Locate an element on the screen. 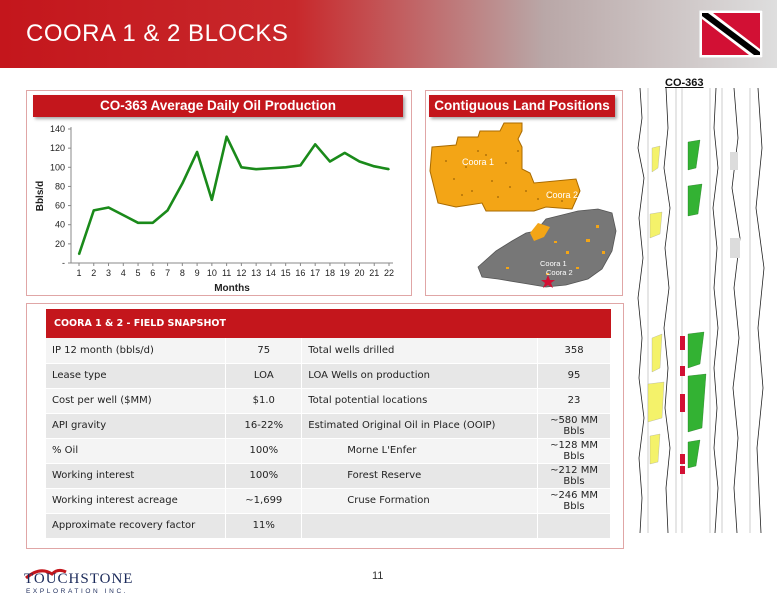 This screenshot has width=777, height=600. row-label: Lease type is located at coordinates (136, 376).